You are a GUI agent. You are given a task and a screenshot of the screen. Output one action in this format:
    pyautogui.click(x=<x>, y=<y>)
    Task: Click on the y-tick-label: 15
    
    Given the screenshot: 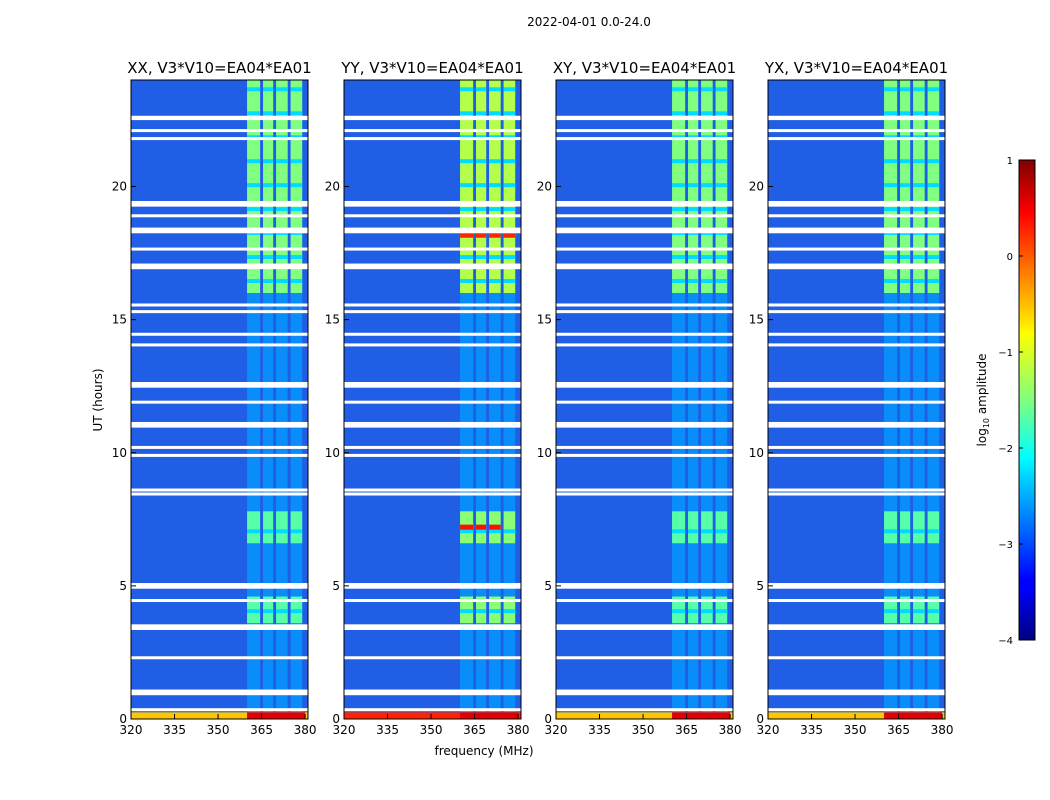 What is the action you would take?
    pyautogui.click(x=544, y=320)
    